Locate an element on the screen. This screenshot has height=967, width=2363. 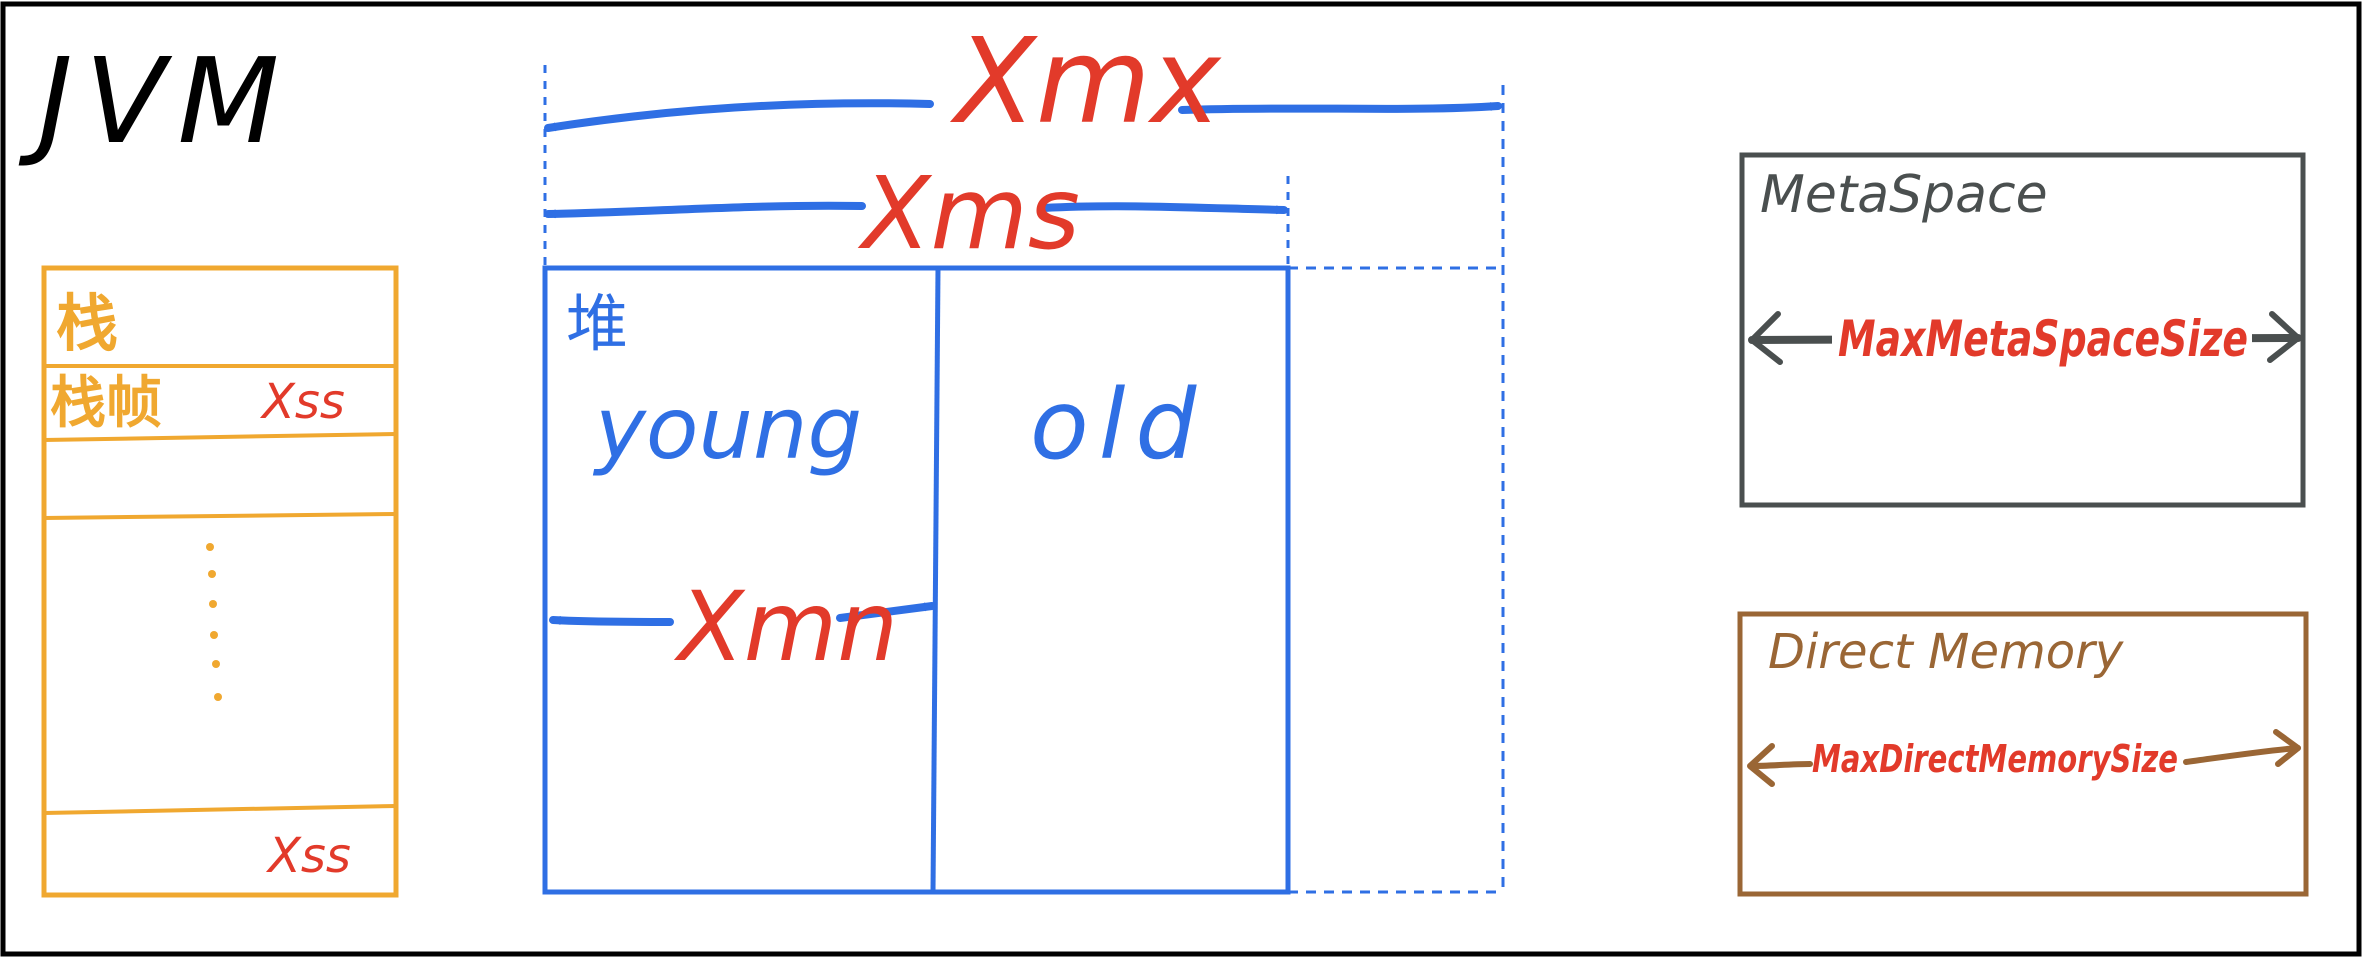
direct-memory-region: Direct Memory MaxDirectMemorySize is located at coordinates (2023, 754).